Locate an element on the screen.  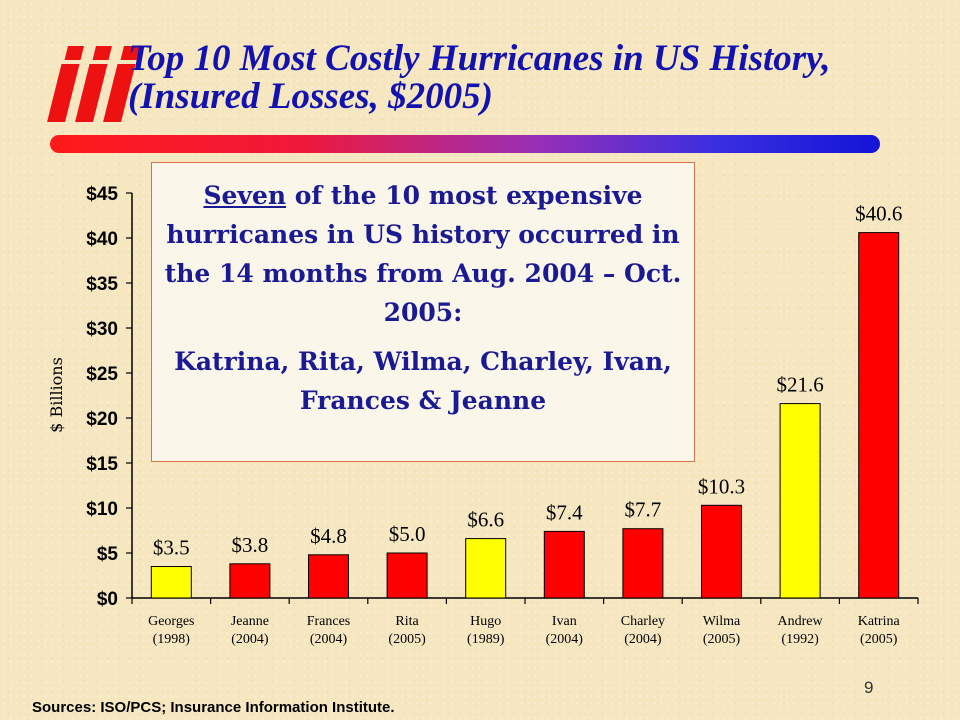
x-category-label: Rita is located at coordinates (407, 621).